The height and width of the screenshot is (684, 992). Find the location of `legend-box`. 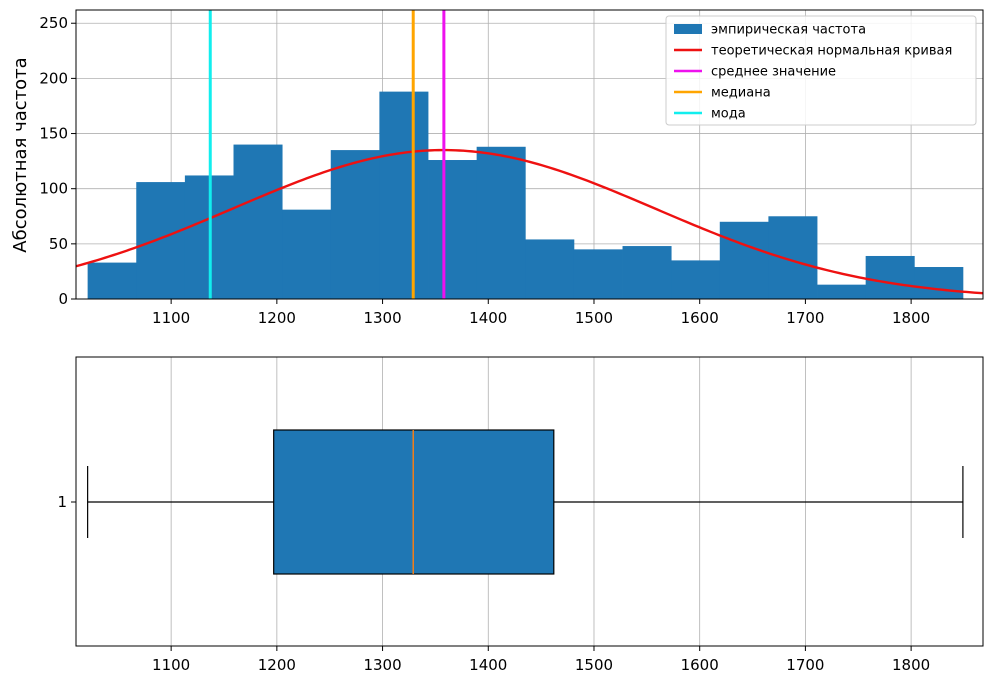

legend-box is located at coordinates (821, 70).